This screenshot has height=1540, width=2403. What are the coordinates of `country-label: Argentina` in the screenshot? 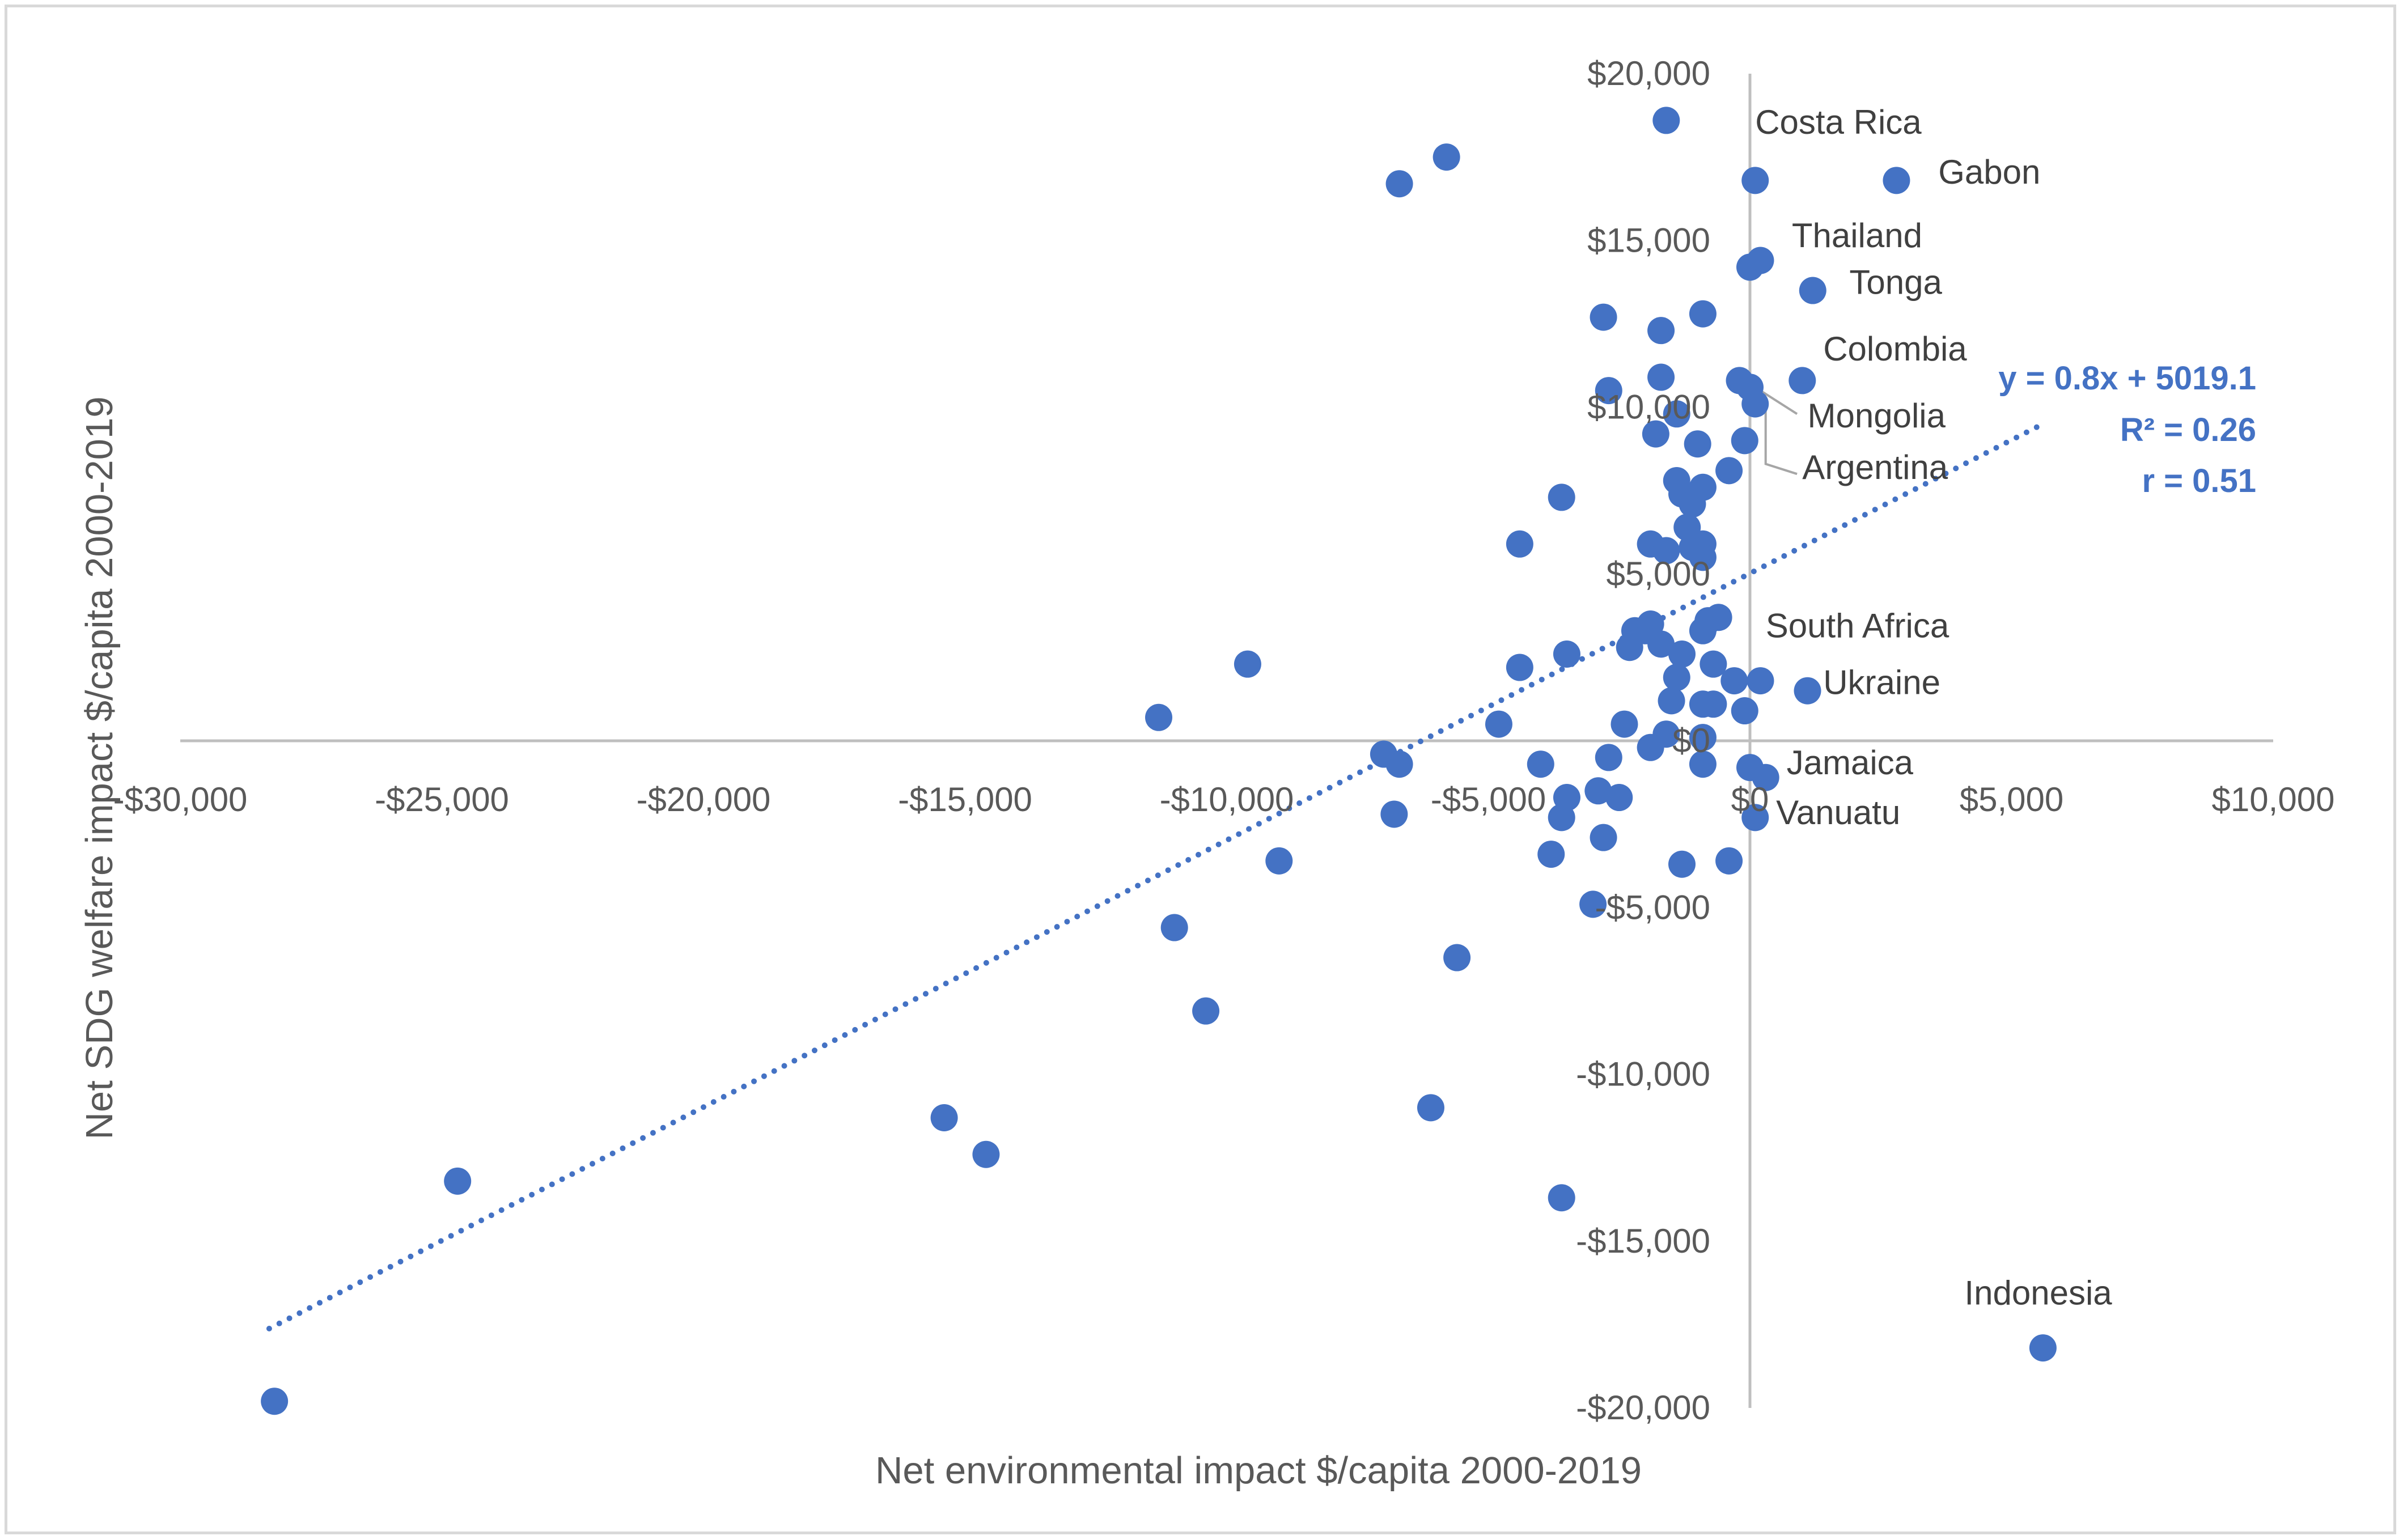 It's located at (1875, 467).